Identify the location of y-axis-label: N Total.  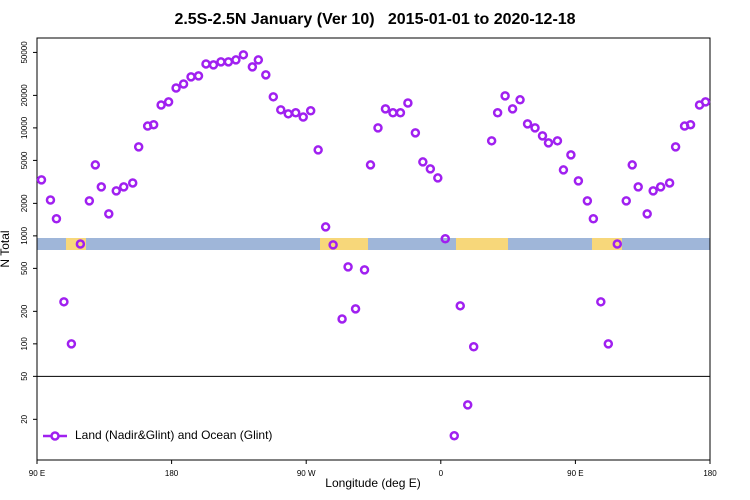
(6, 248).